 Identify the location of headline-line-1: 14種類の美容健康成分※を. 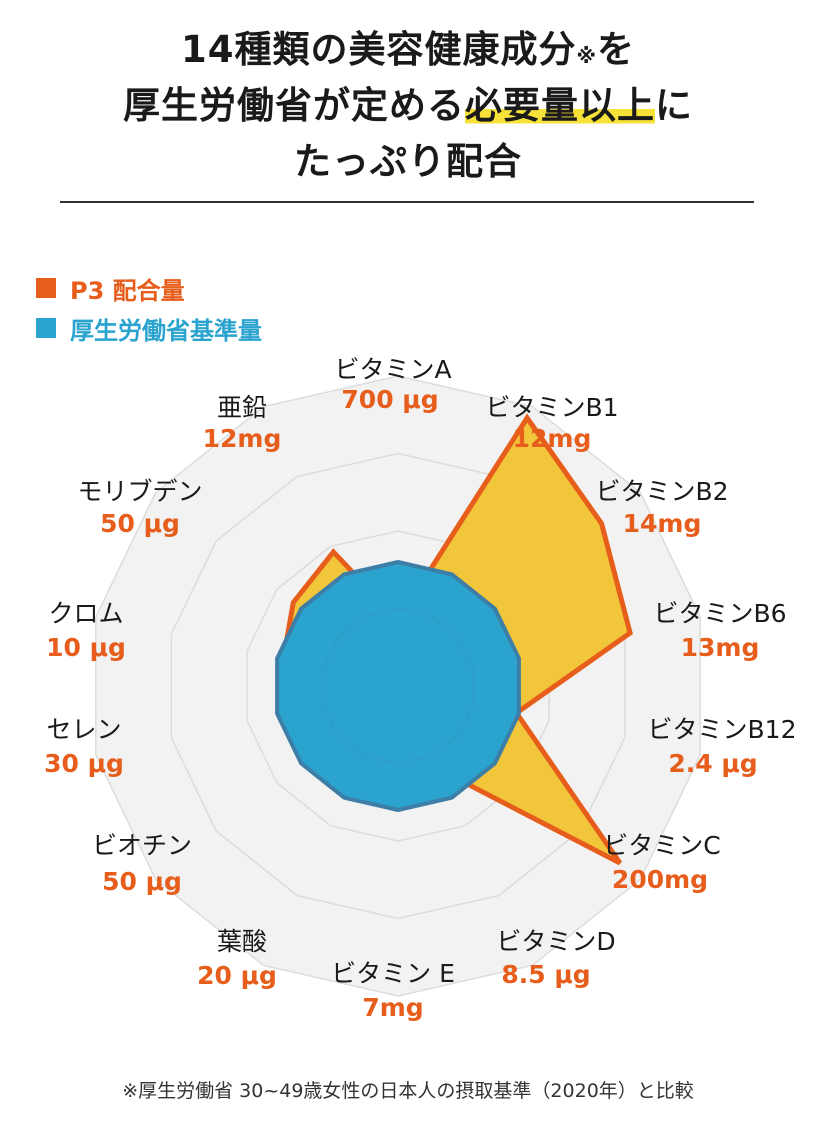
(408, 49).